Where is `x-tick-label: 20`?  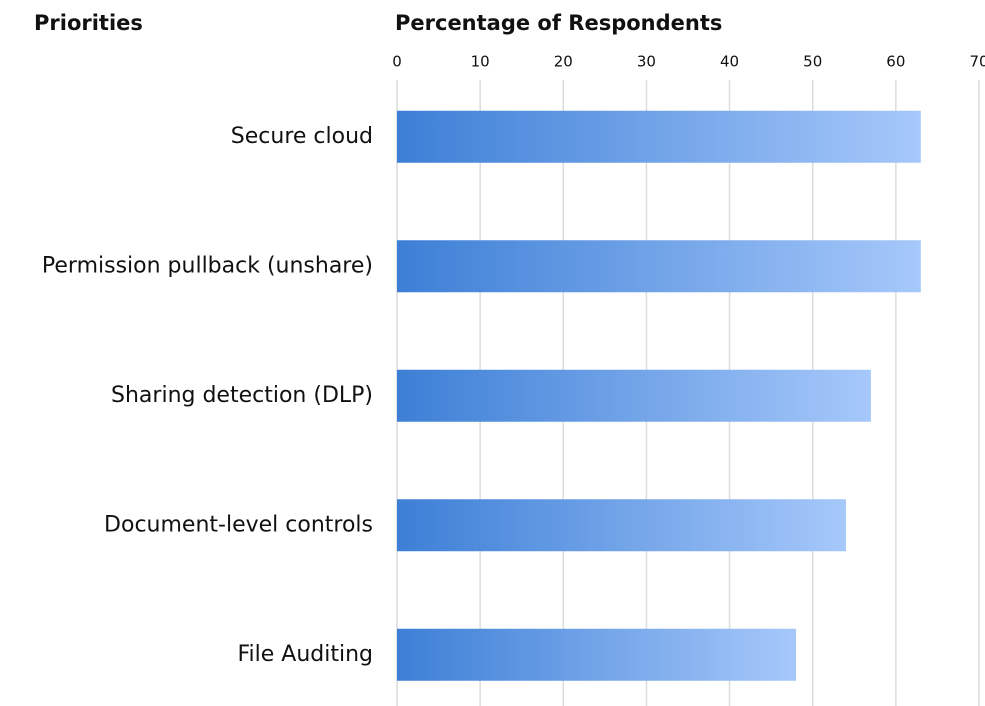 x-tick-label: 20 is located at coordinates (563, 62).